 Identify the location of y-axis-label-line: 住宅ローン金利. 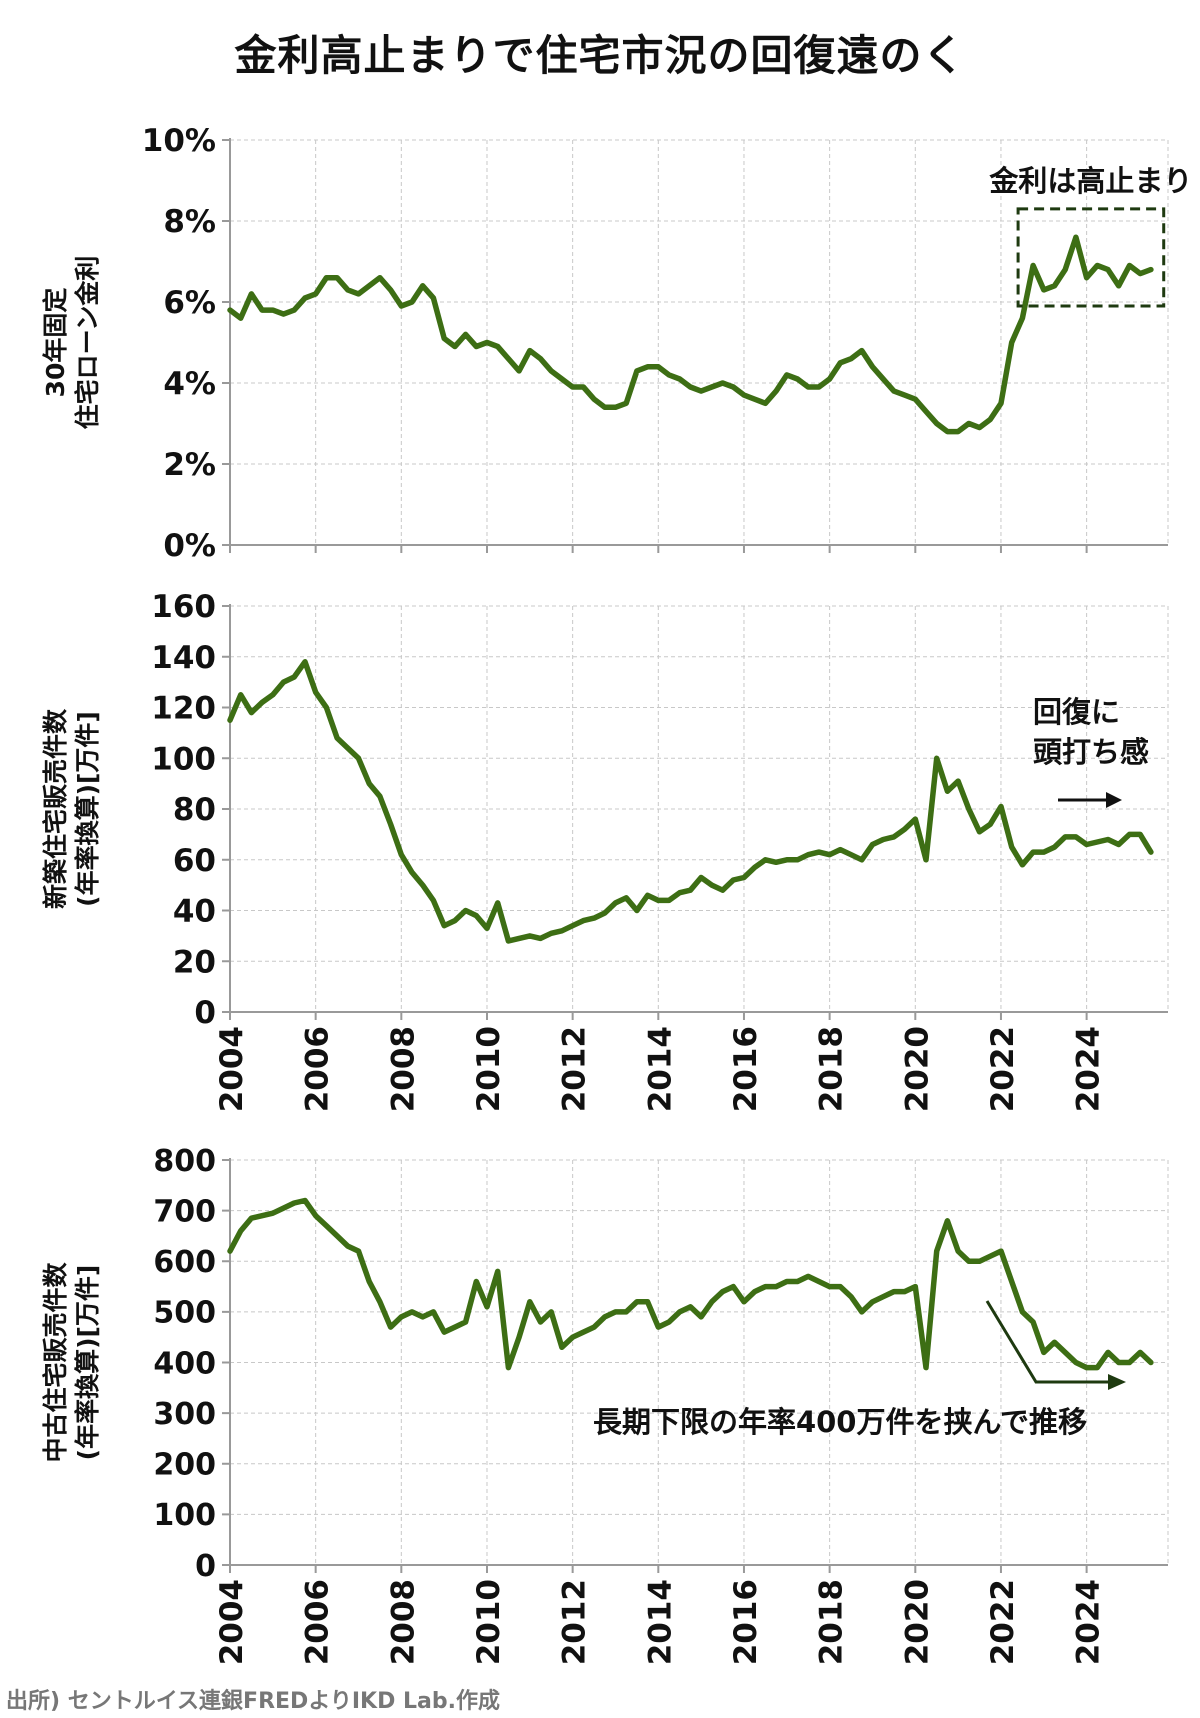
(87, 343).